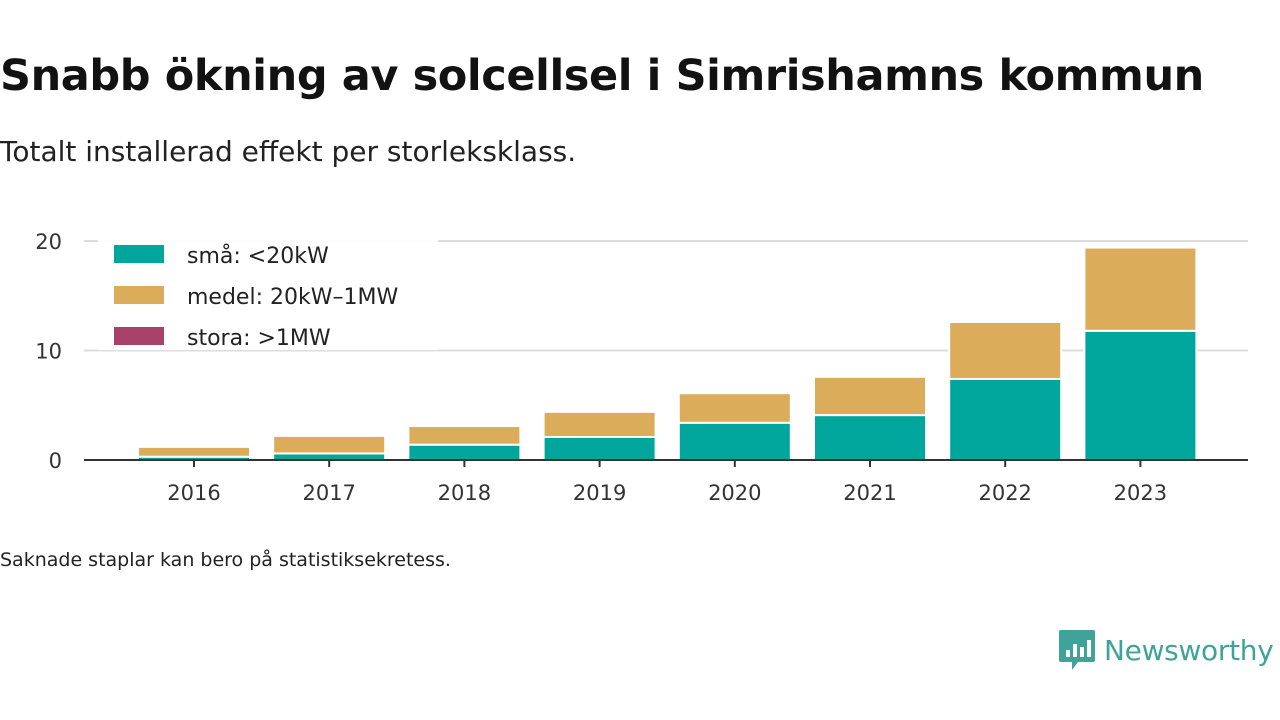 The width and height of the screenshot is (1280, 720). What do you see at coordinates (258, 256) in the screenshot?
I see `legend-label: små: <20kW` at bounding box center [258, 256].